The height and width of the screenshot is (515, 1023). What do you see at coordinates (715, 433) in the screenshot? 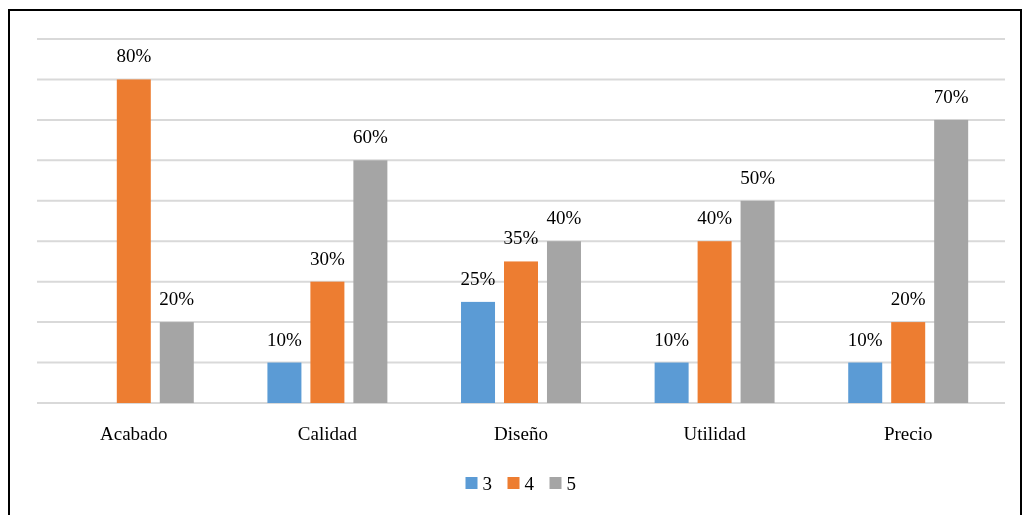
I see `x-tick-label: Utilidad` at bounding box center [715, 433].